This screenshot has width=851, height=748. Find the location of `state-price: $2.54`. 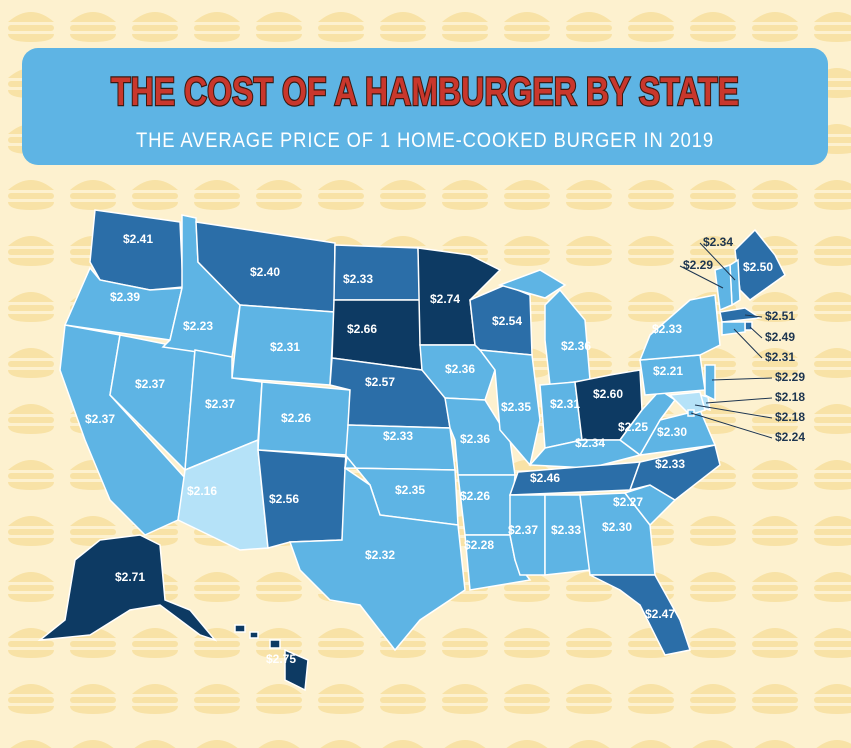

state-price: $2.54 is located at coordinates (507, 321).